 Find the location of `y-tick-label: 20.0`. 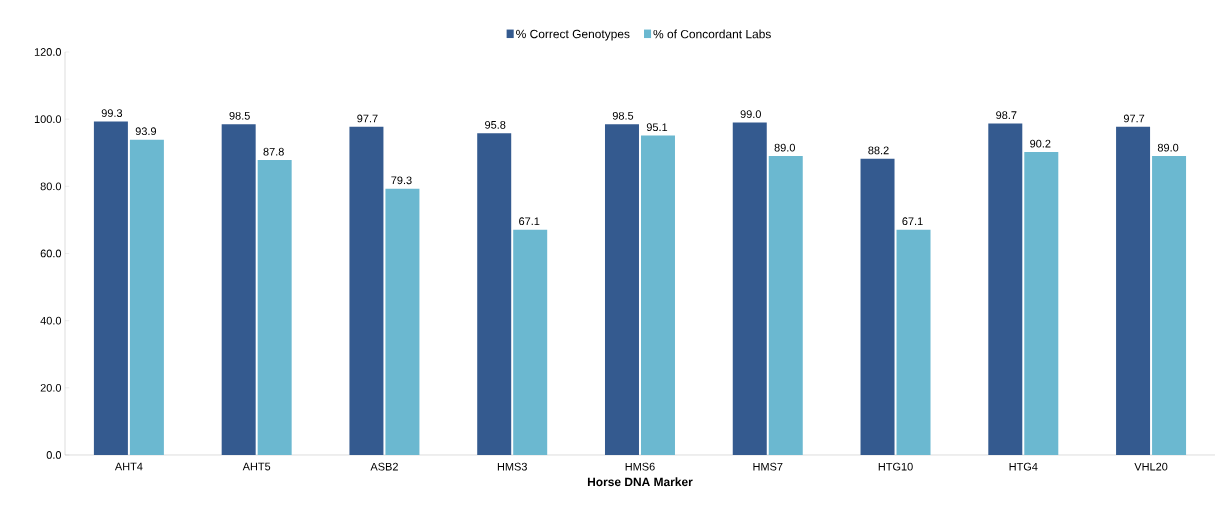

y-tick-label: 20.0 is located at coordinates (51, 387).